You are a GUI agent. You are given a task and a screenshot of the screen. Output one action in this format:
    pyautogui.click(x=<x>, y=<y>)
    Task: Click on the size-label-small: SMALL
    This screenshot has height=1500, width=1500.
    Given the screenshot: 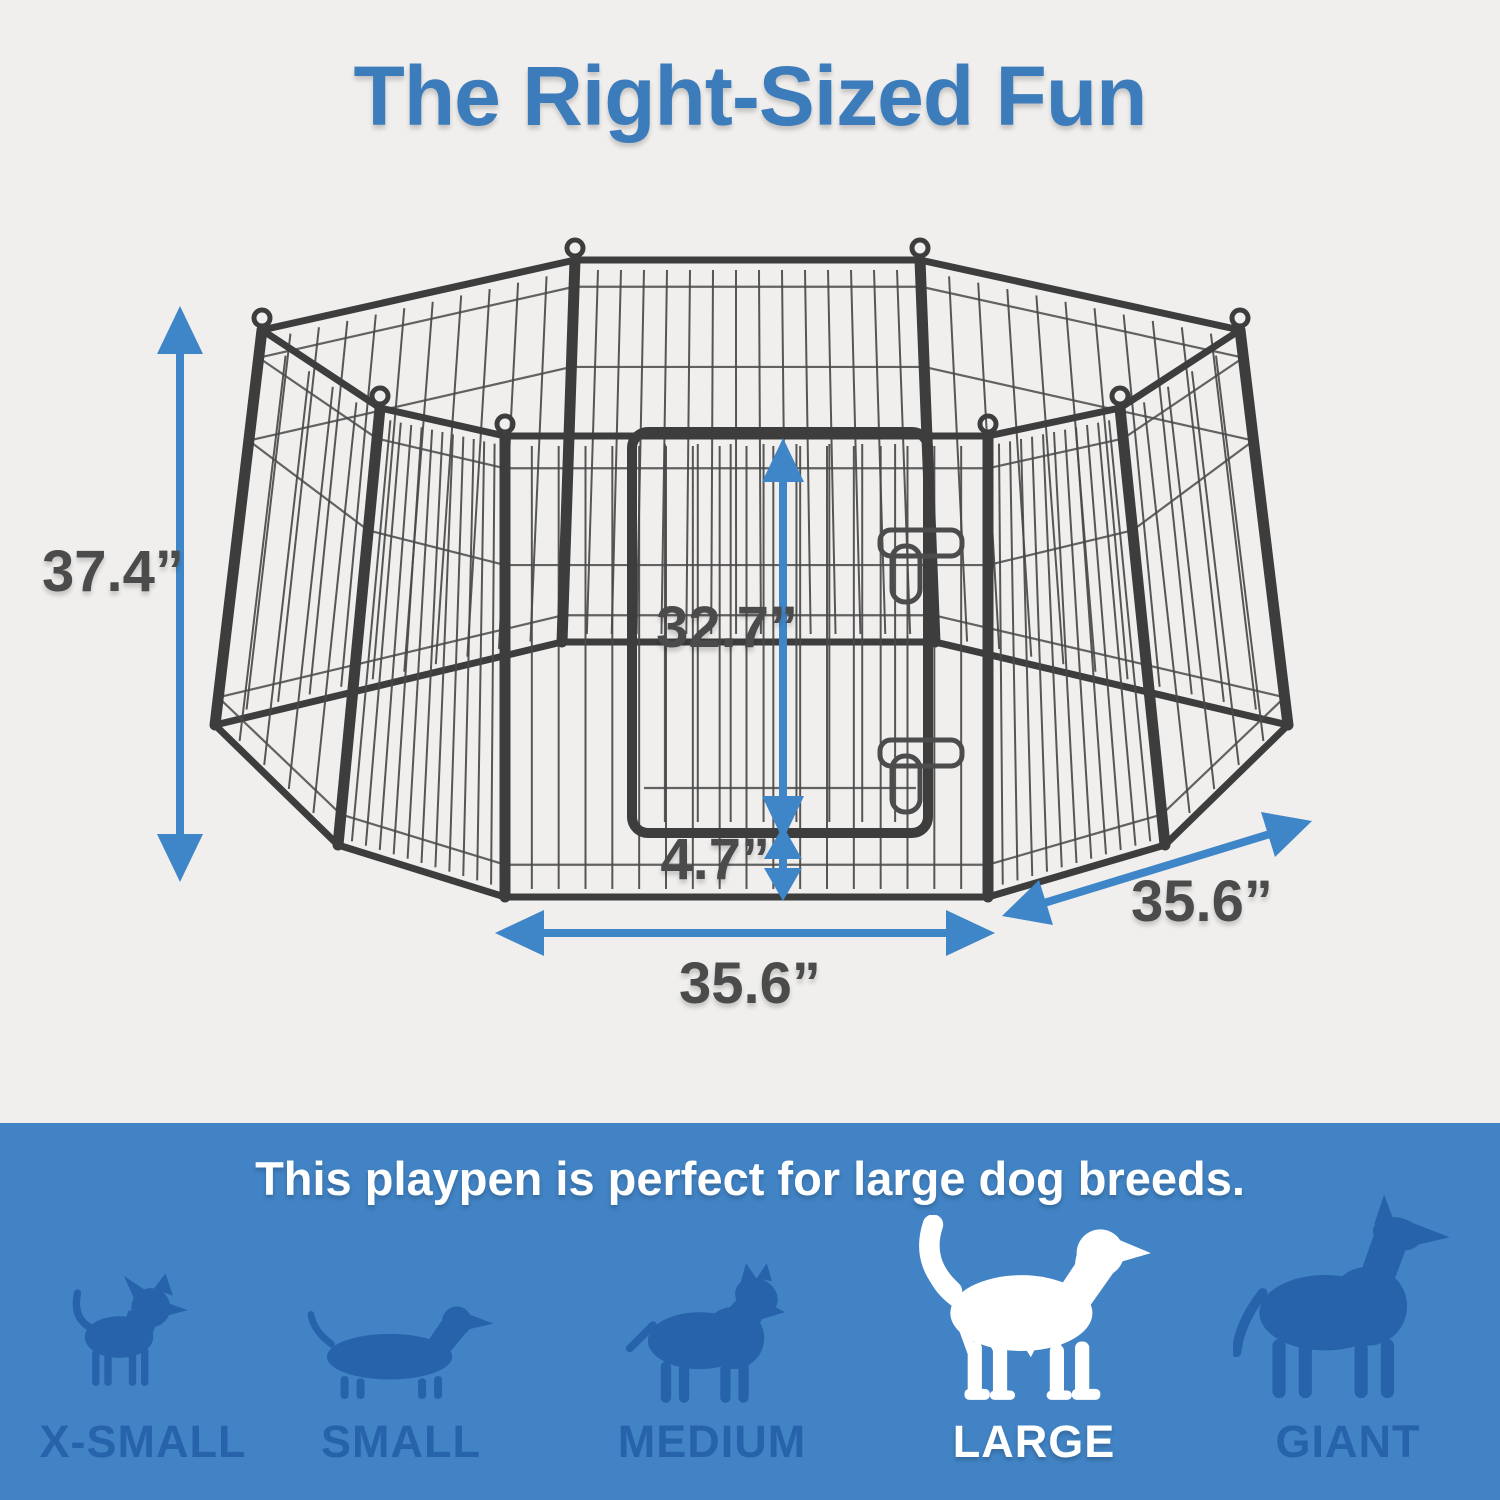 What is the action you would take?
    pyautogui.click(x=401, y=1441)
    